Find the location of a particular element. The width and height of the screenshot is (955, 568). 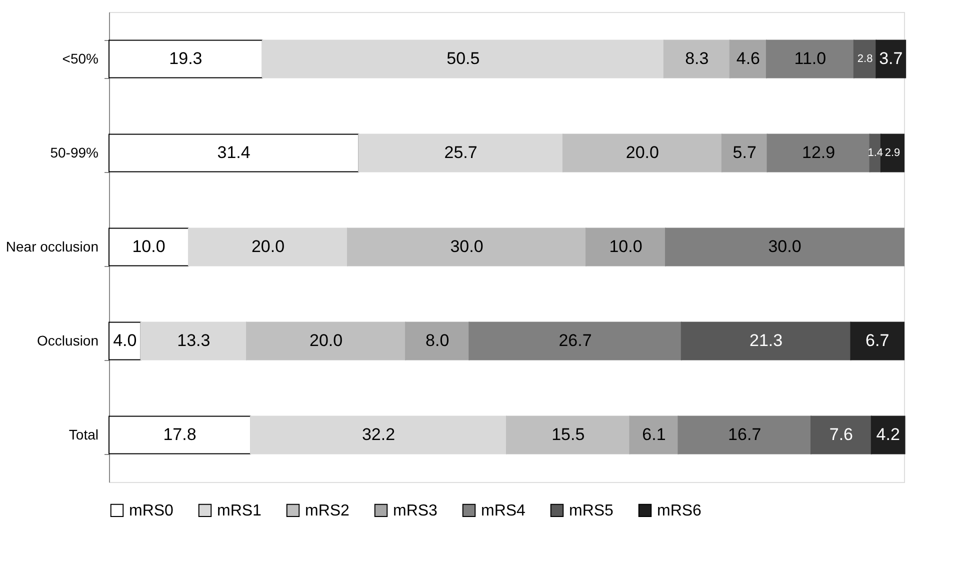

data-label: 31.4 is located at coordinates (233, 152).